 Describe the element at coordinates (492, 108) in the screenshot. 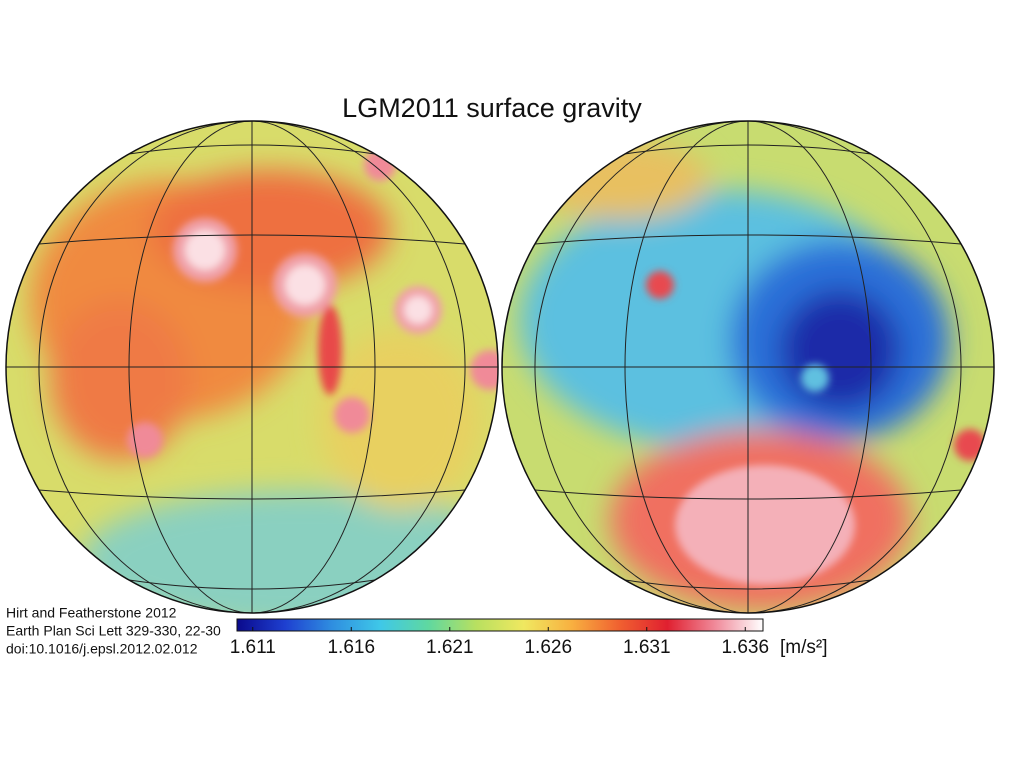

I see `map-title: LGM2011 surface gravity` at that location.